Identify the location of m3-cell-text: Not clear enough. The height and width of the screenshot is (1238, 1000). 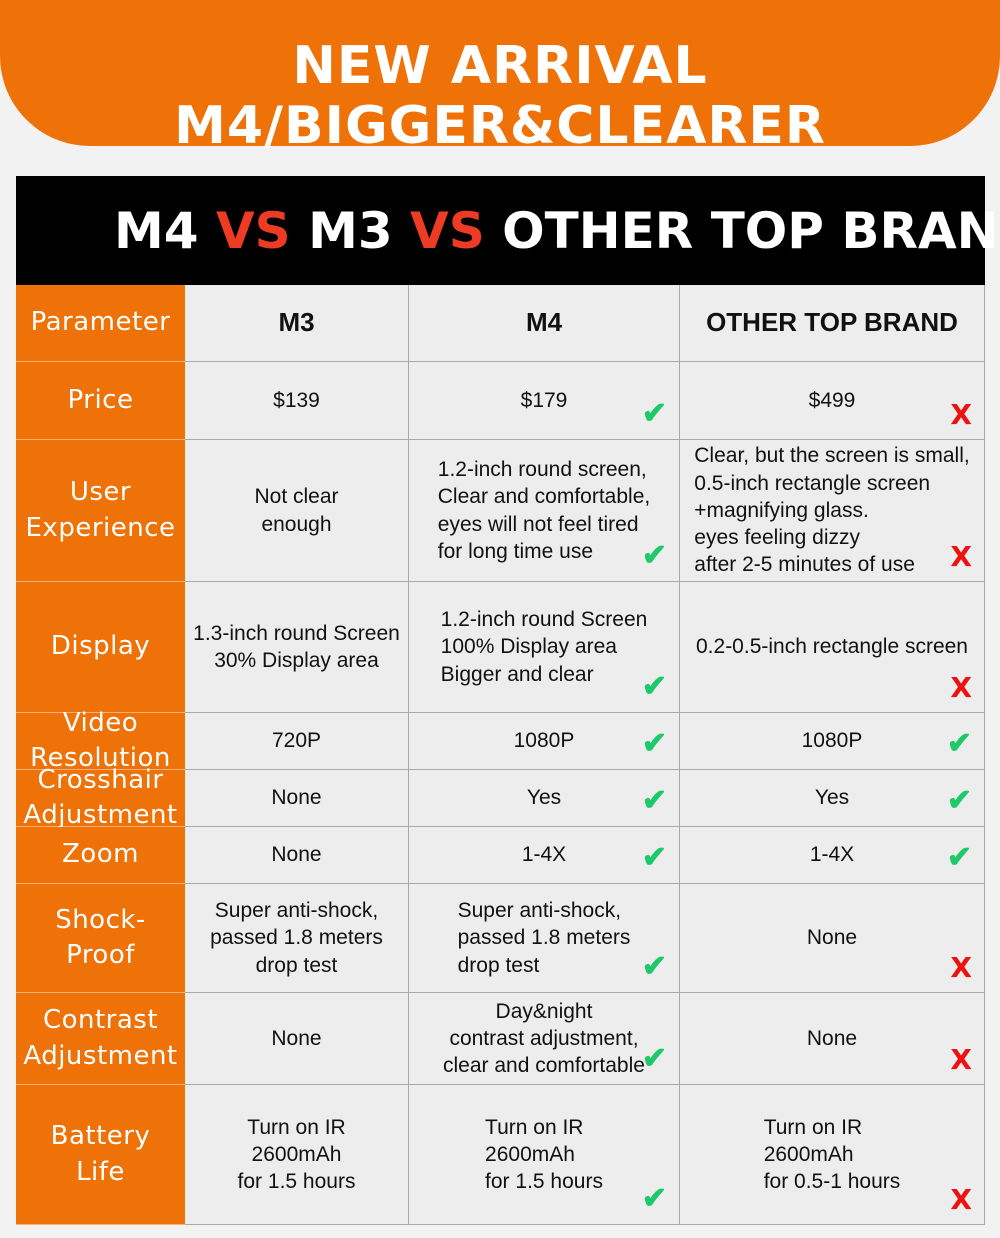
(296, 510).